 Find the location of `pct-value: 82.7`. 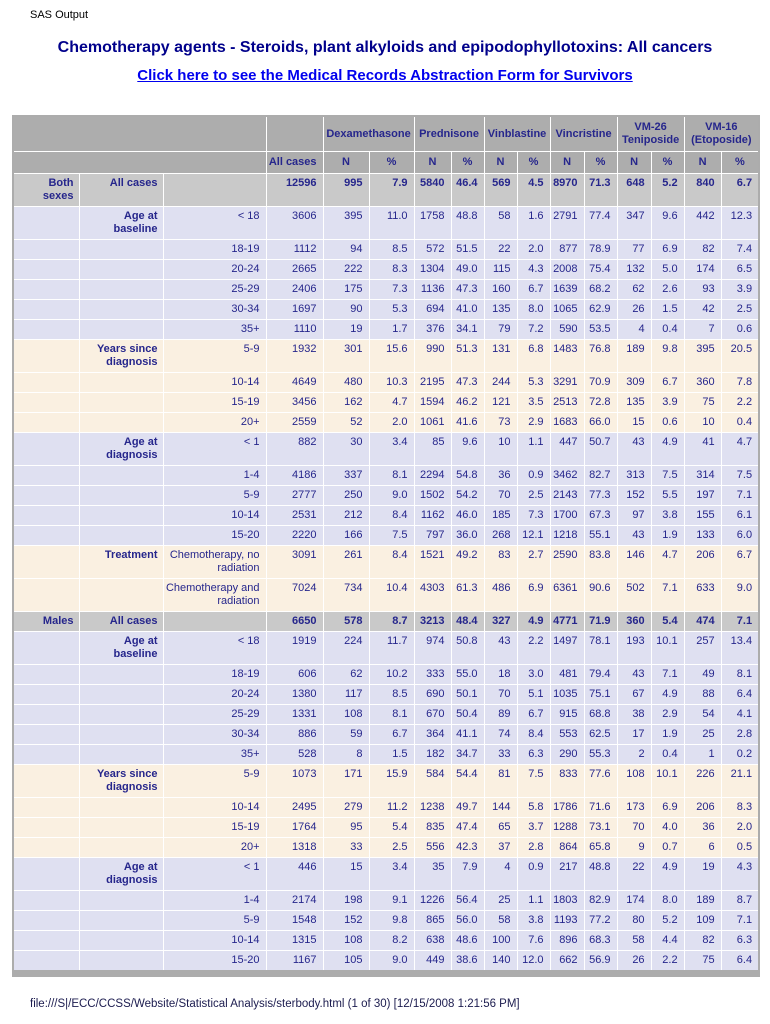

pct-value: 82.7 is located at coordinates (600, 475).